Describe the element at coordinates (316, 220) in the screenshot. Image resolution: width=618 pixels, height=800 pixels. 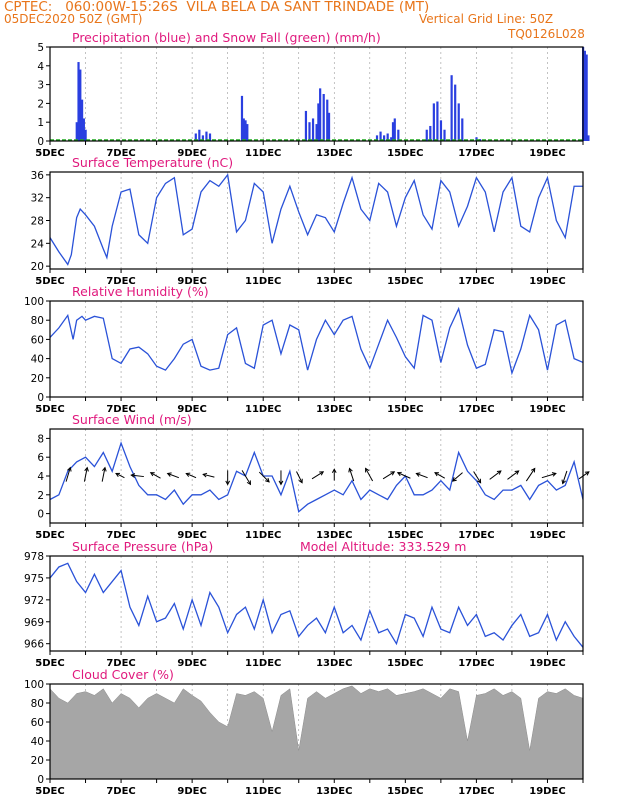
I see `temp-plot-frame` at that location.